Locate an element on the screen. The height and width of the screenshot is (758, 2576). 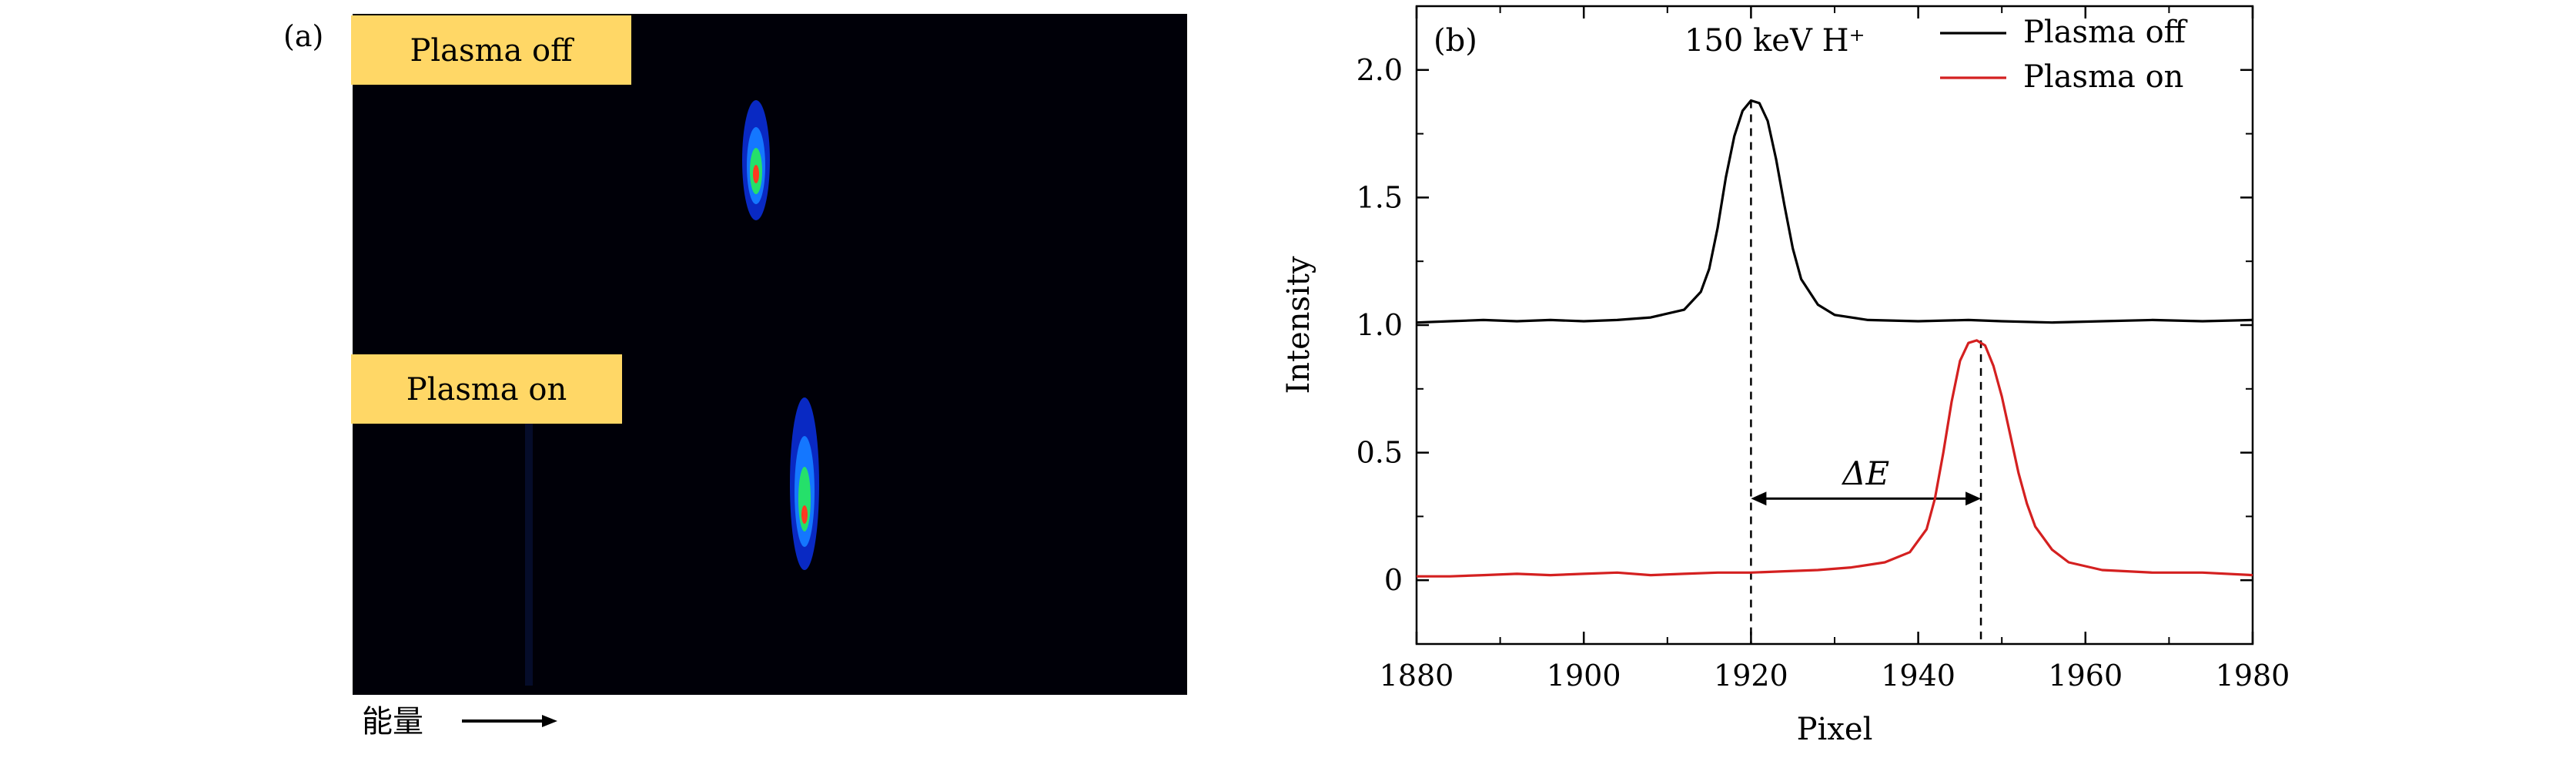
series-line-plasma-on is located at coordinates (1835, 459).